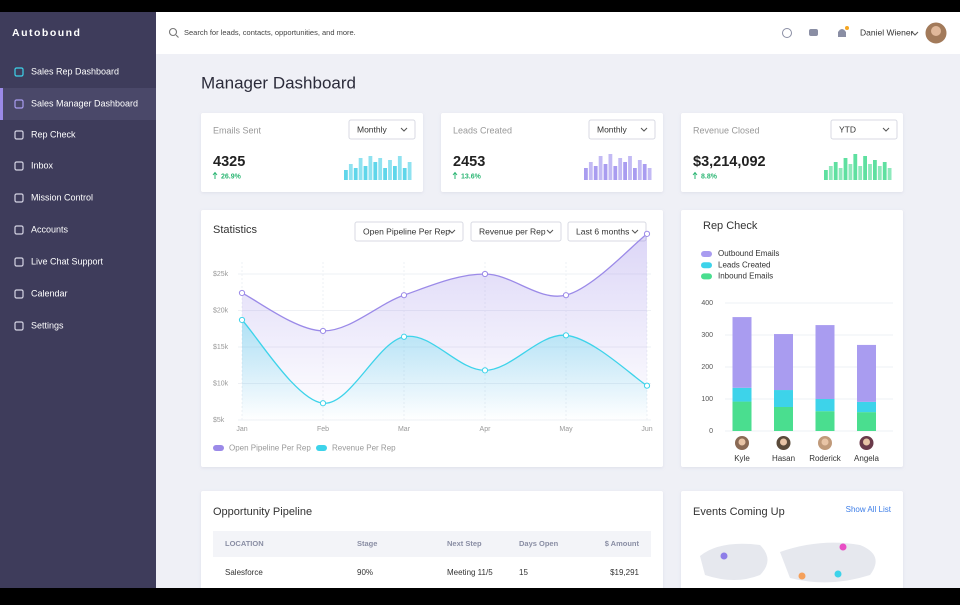  Describe the element at coordinates (231, 176) in the screenshot. I see `kpi-change: 26.9%` at that location.